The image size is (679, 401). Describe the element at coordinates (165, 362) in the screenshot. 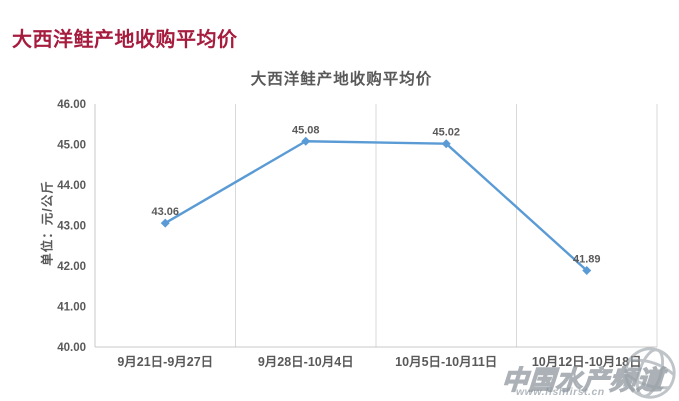

I see `x-category-label: 9月21日-9月27日` at that location.